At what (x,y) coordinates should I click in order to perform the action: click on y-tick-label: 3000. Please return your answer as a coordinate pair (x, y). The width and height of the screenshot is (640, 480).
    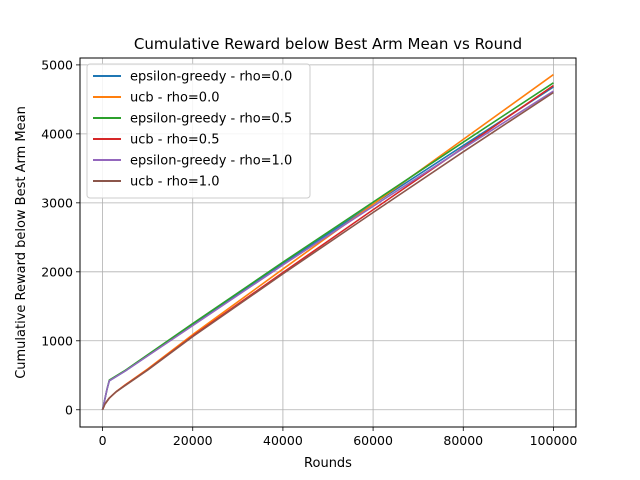
    Looking at the image, I should click on (57, 202).